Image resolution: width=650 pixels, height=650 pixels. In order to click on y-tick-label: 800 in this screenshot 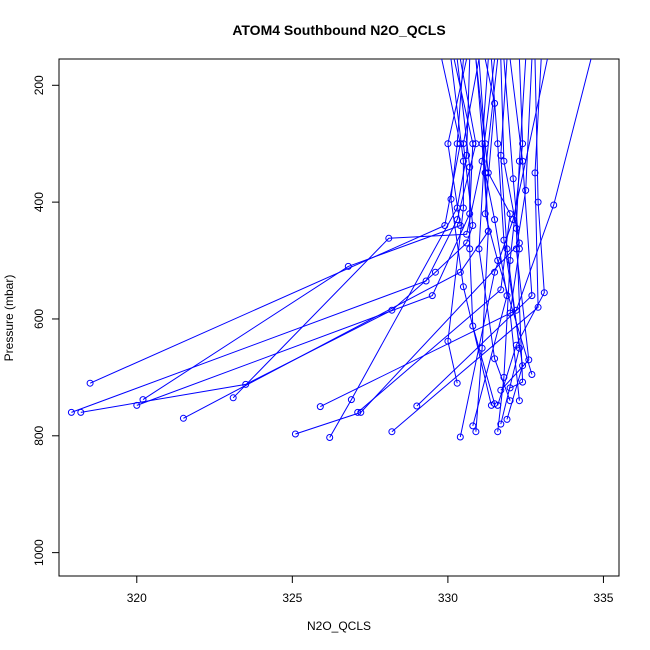, I will do `click(39, 435)`.